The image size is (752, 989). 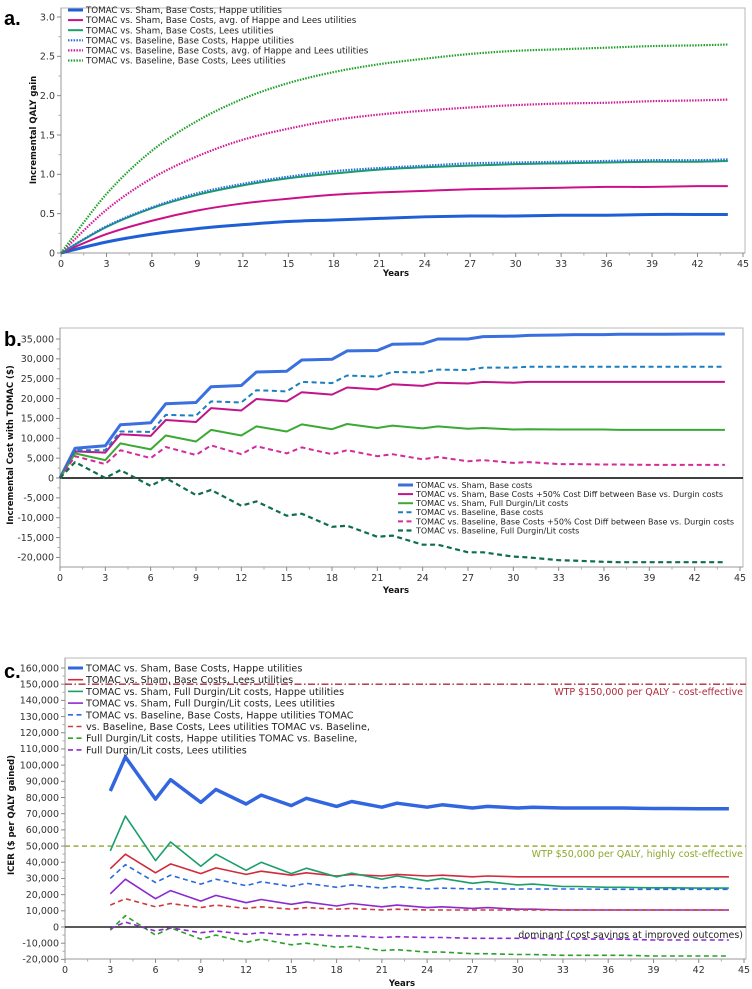 What do you see at coordinates (152, 264) in the screenshot?
I see `x-tick-label: 6` at bounding box center [152, 264].